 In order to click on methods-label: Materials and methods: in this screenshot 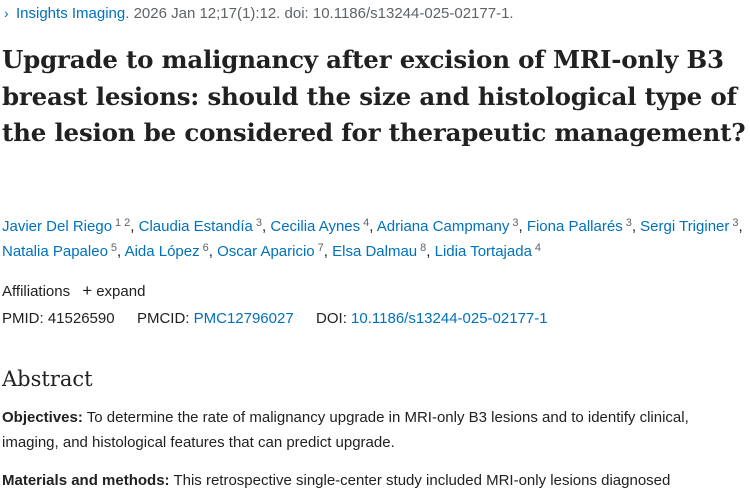, I will do `click(86, 480)`.